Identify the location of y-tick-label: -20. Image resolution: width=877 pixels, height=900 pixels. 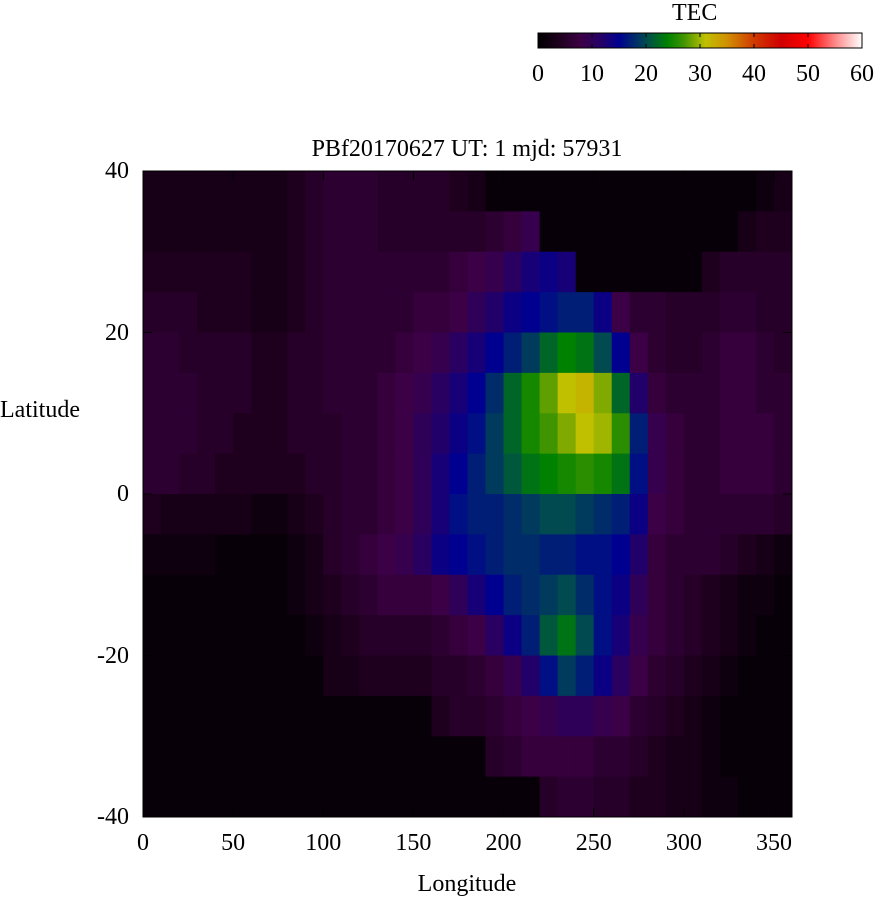
(113, 655).